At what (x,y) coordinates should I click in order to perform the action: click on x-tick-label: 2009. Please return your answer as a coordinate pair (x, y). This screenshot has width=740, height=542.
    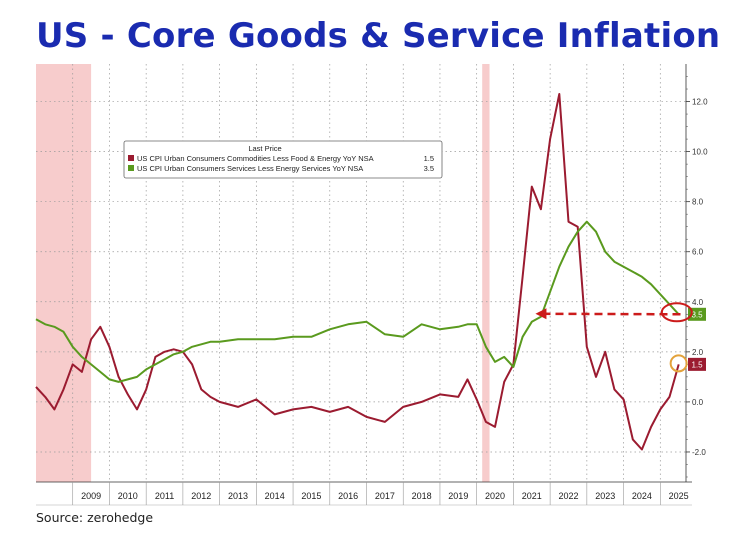
    Looking at the image, I should click on (91, 496).